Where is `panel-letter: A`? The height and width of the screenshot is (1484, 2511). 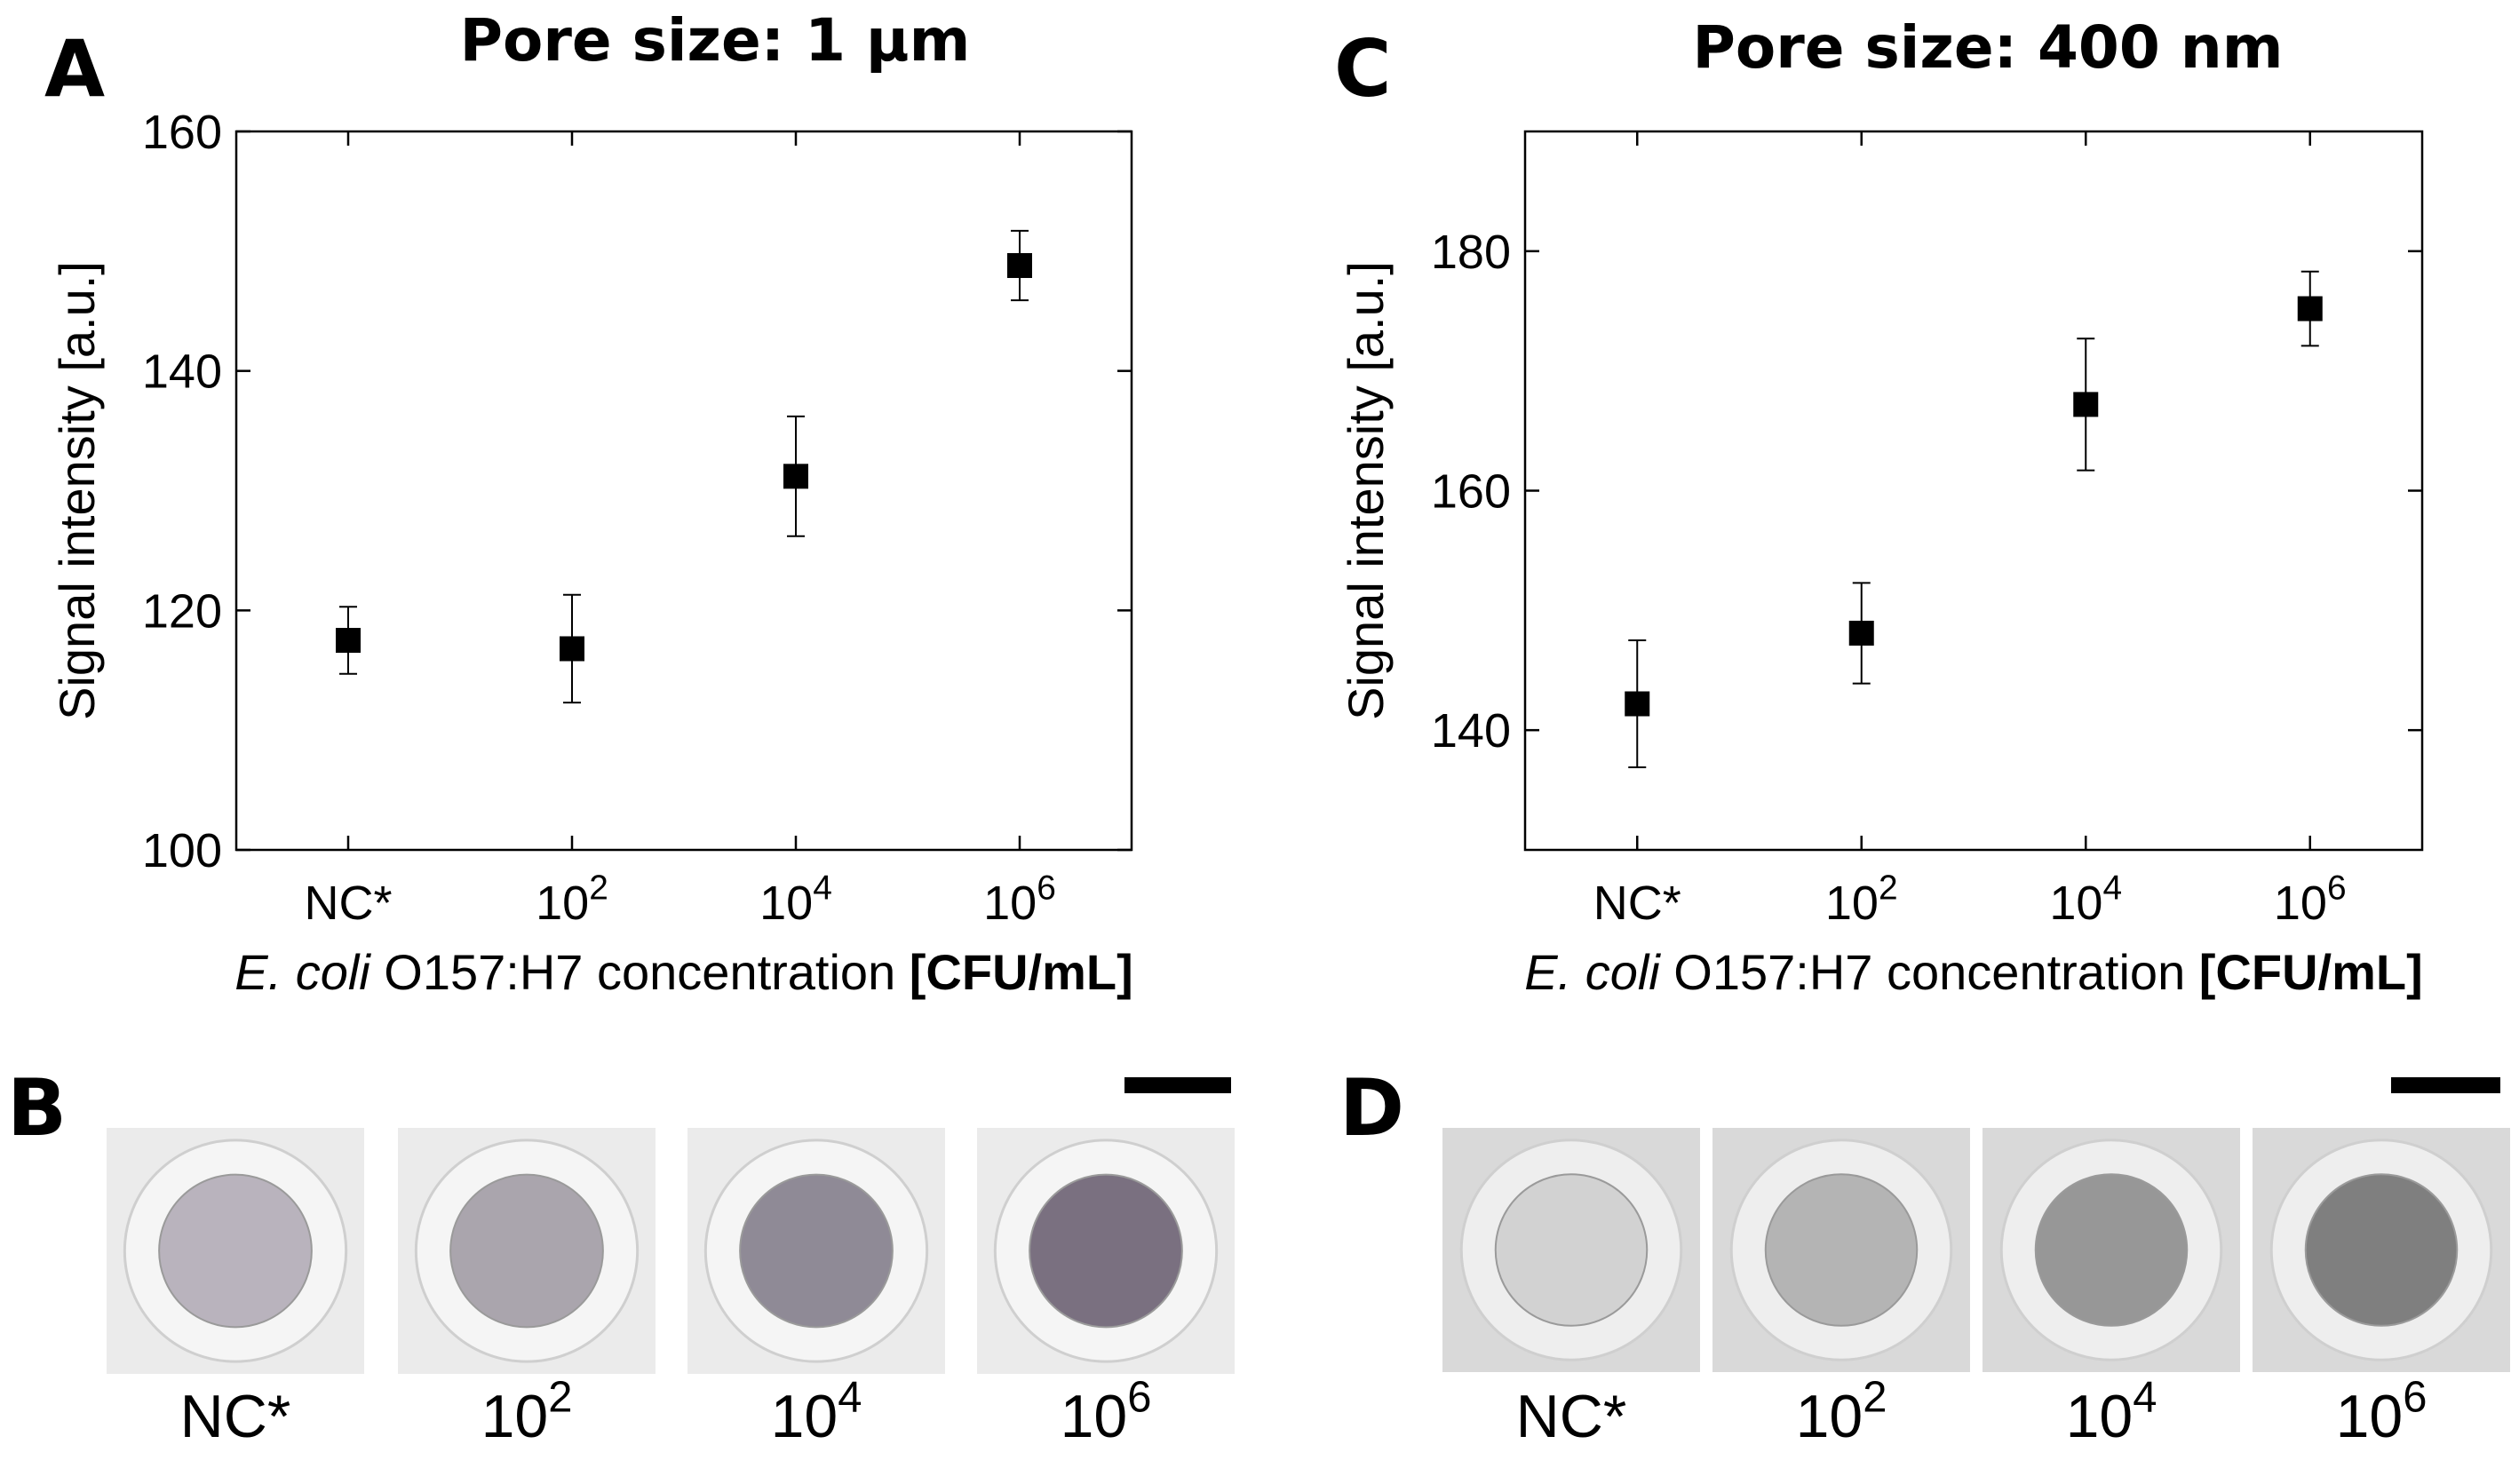
panel-letter: A is located at coordinates (74, 69).